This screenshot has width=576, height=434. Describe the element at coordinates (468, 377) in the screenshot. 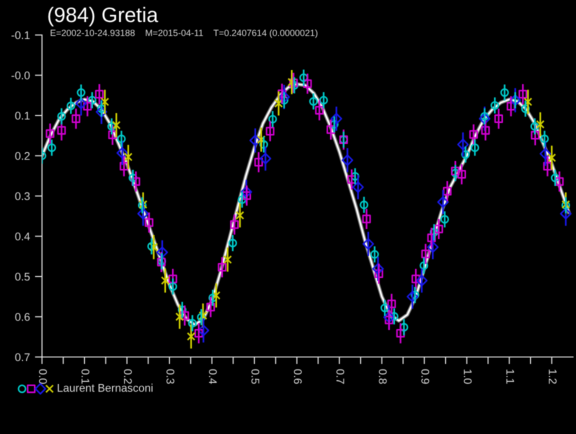

I see `x-tick-label: 1.0` at that location.